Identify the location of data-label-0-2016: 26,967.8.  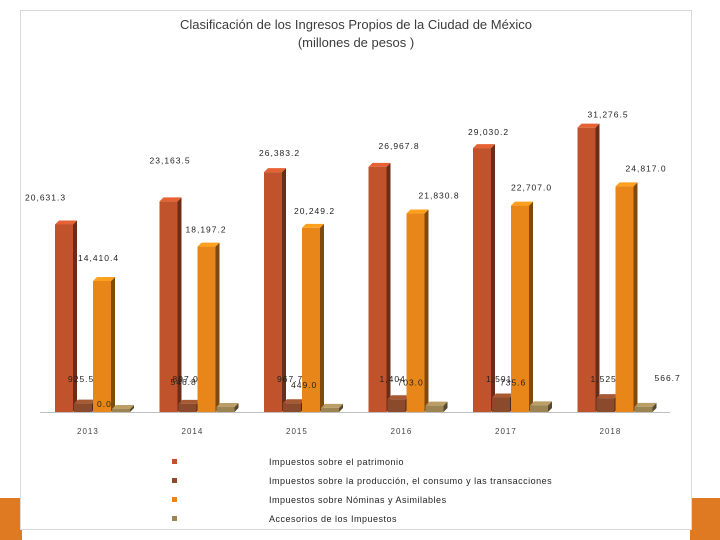
(399, 146).